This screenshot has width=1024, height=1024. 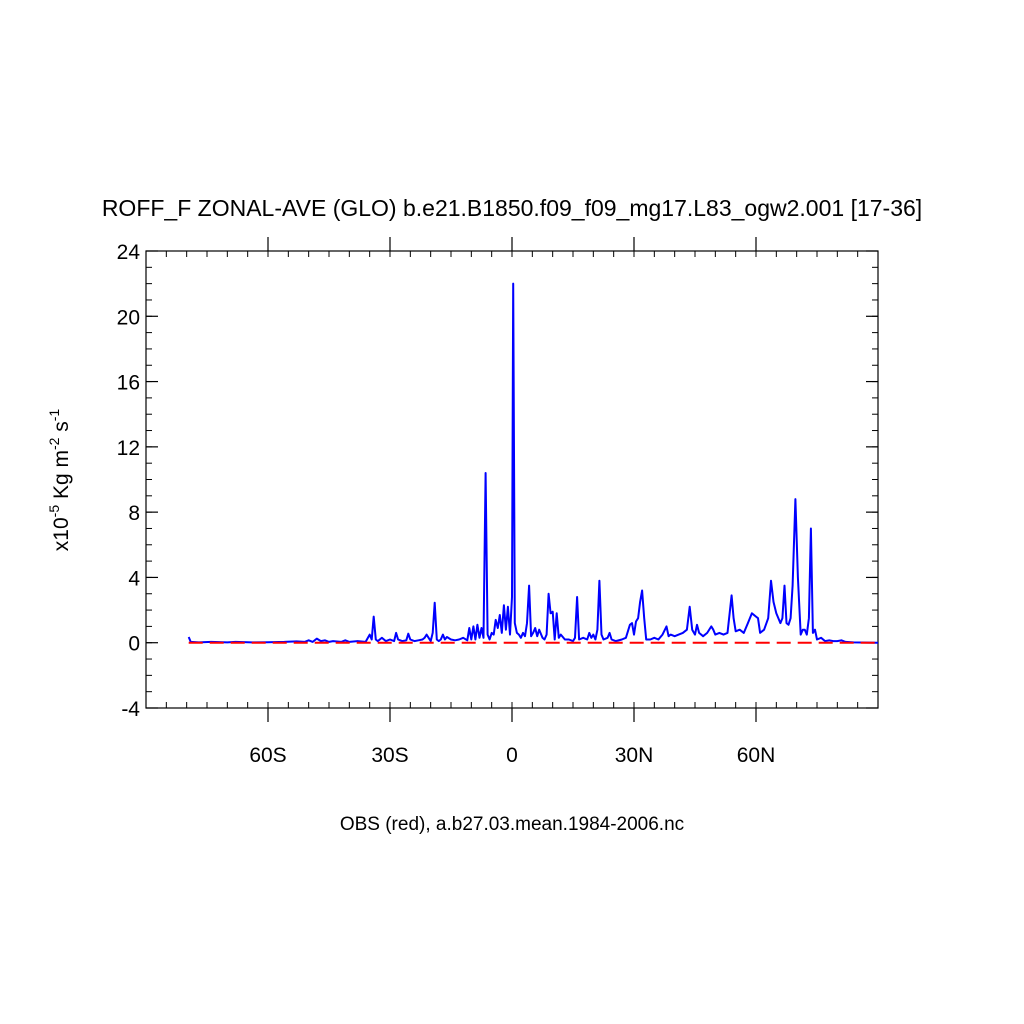 What do you see at coordinates (134, 578) in the screenshot?
I see `y-tick-label: 4` at bounding box center [134, 578].